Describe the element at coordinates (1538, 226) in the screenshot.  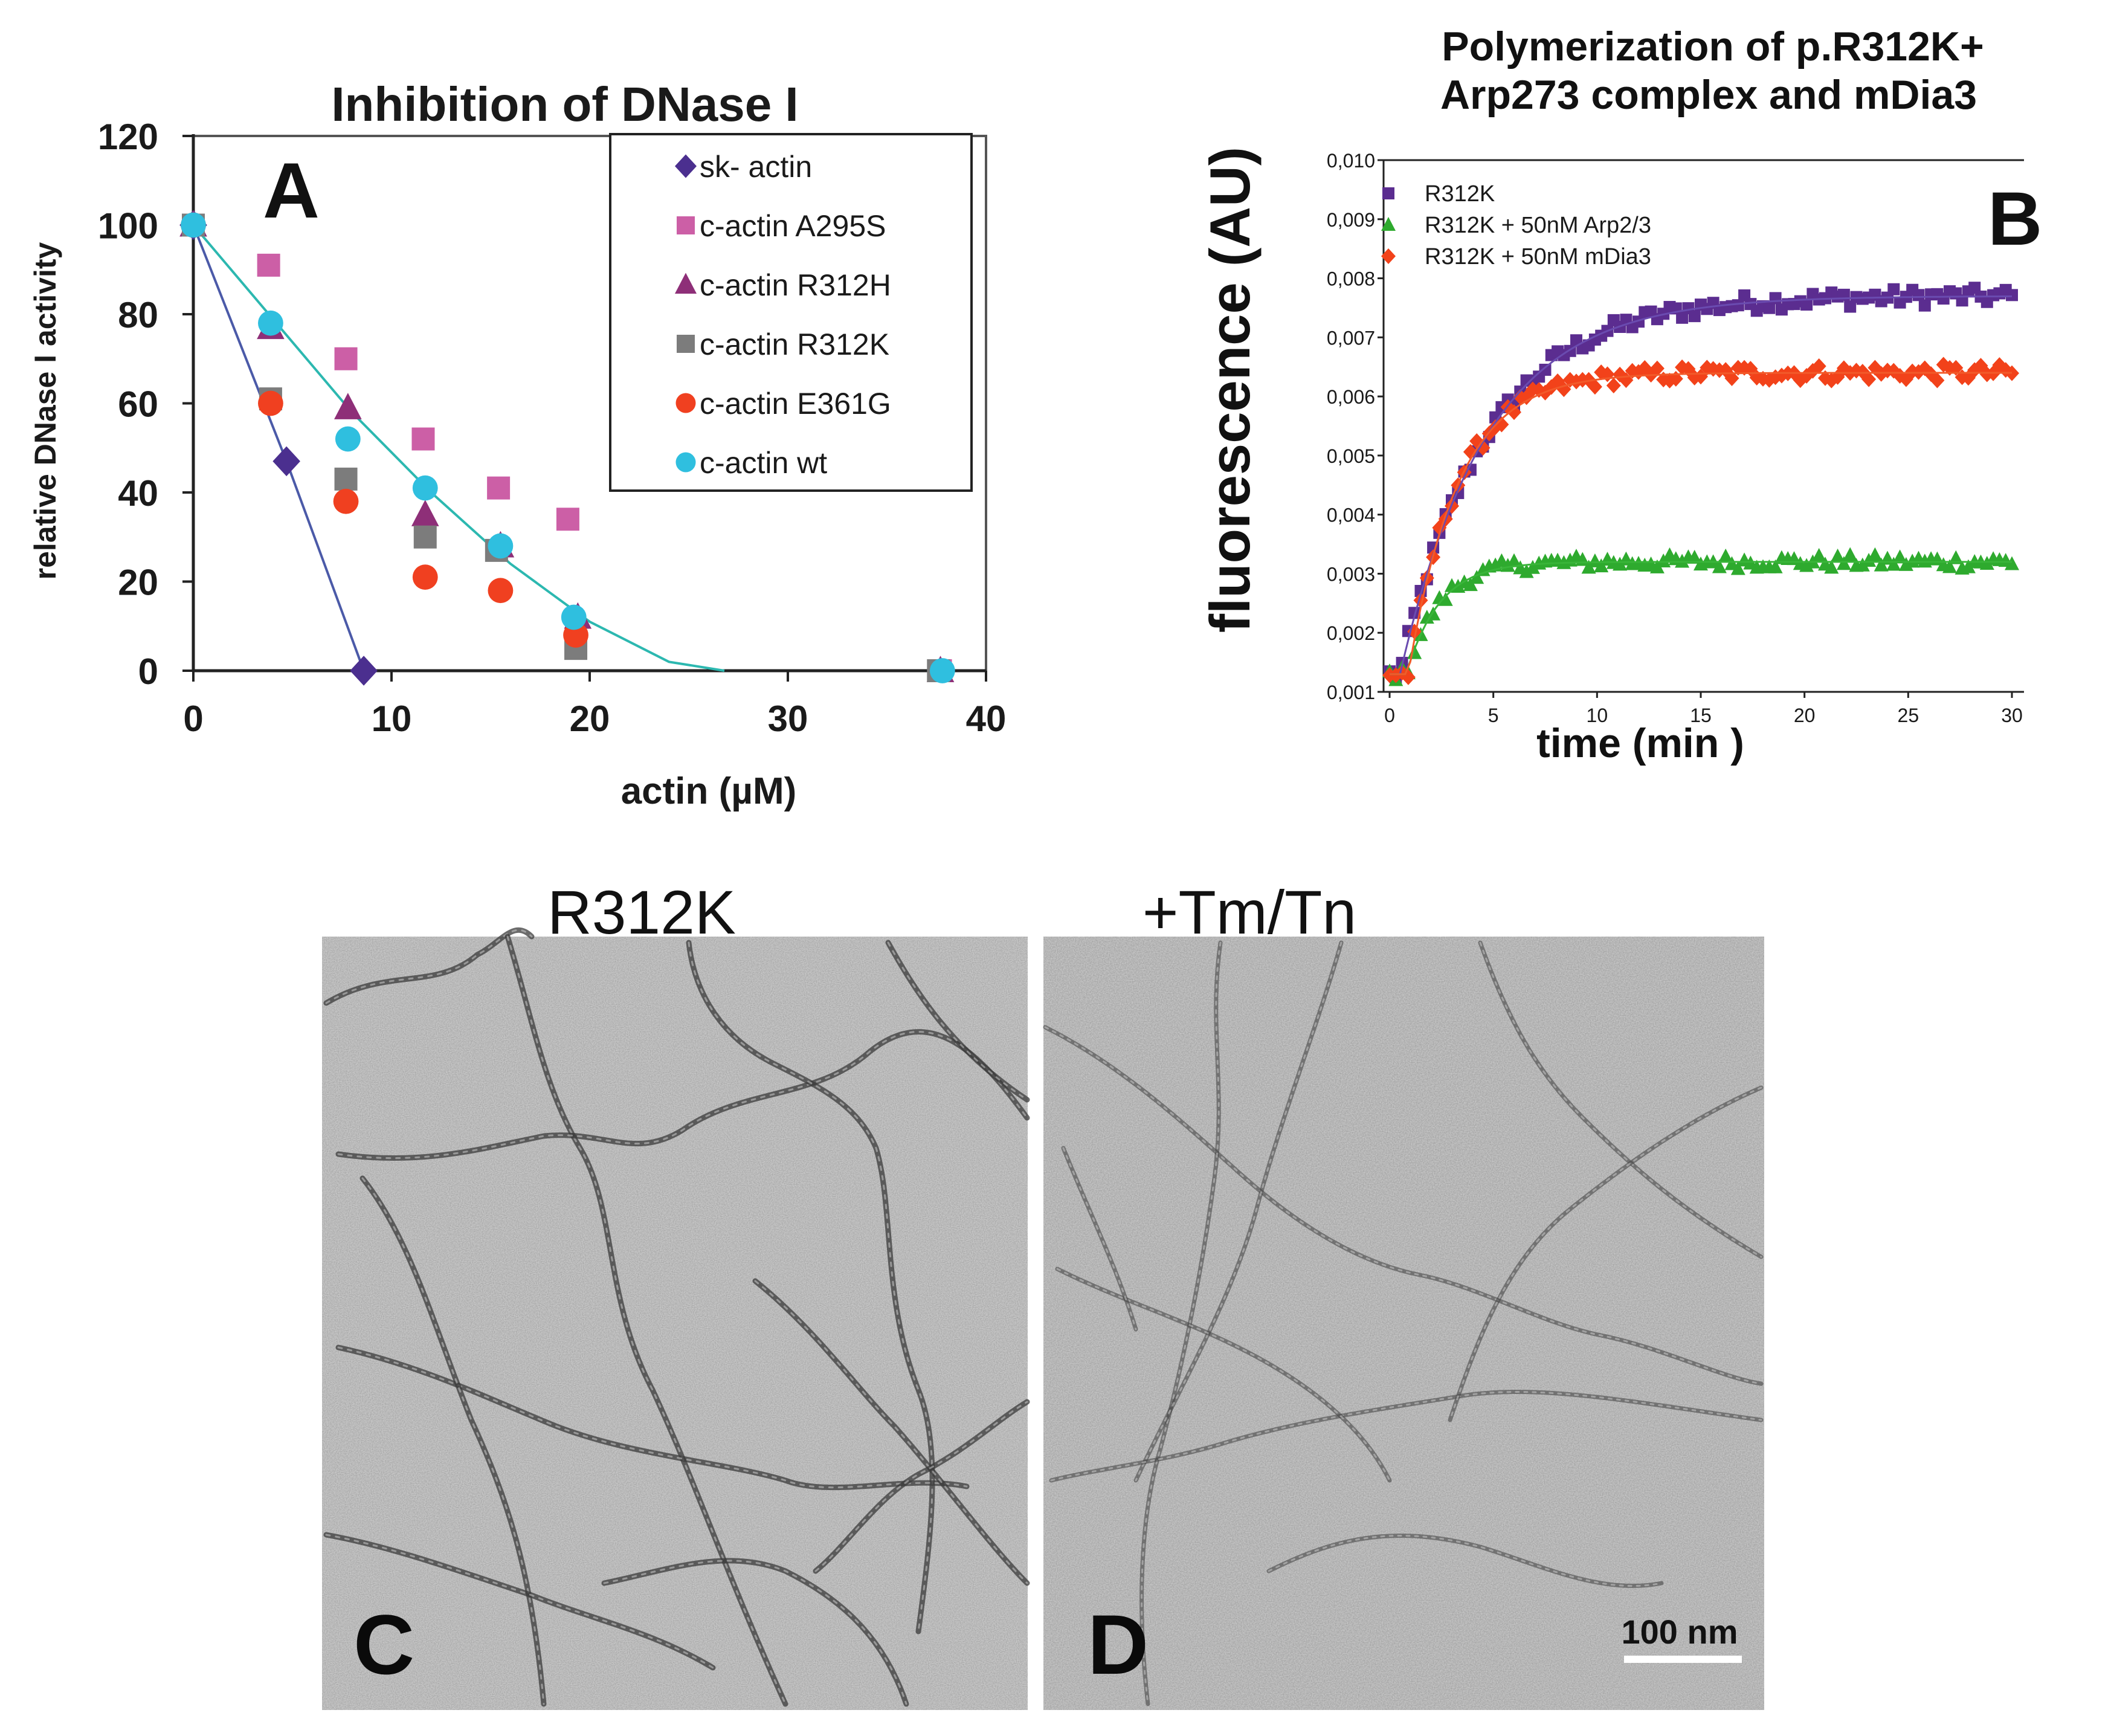
I see `panel-b-legend-label: R312K + 50nM Arp2/3` at that location.